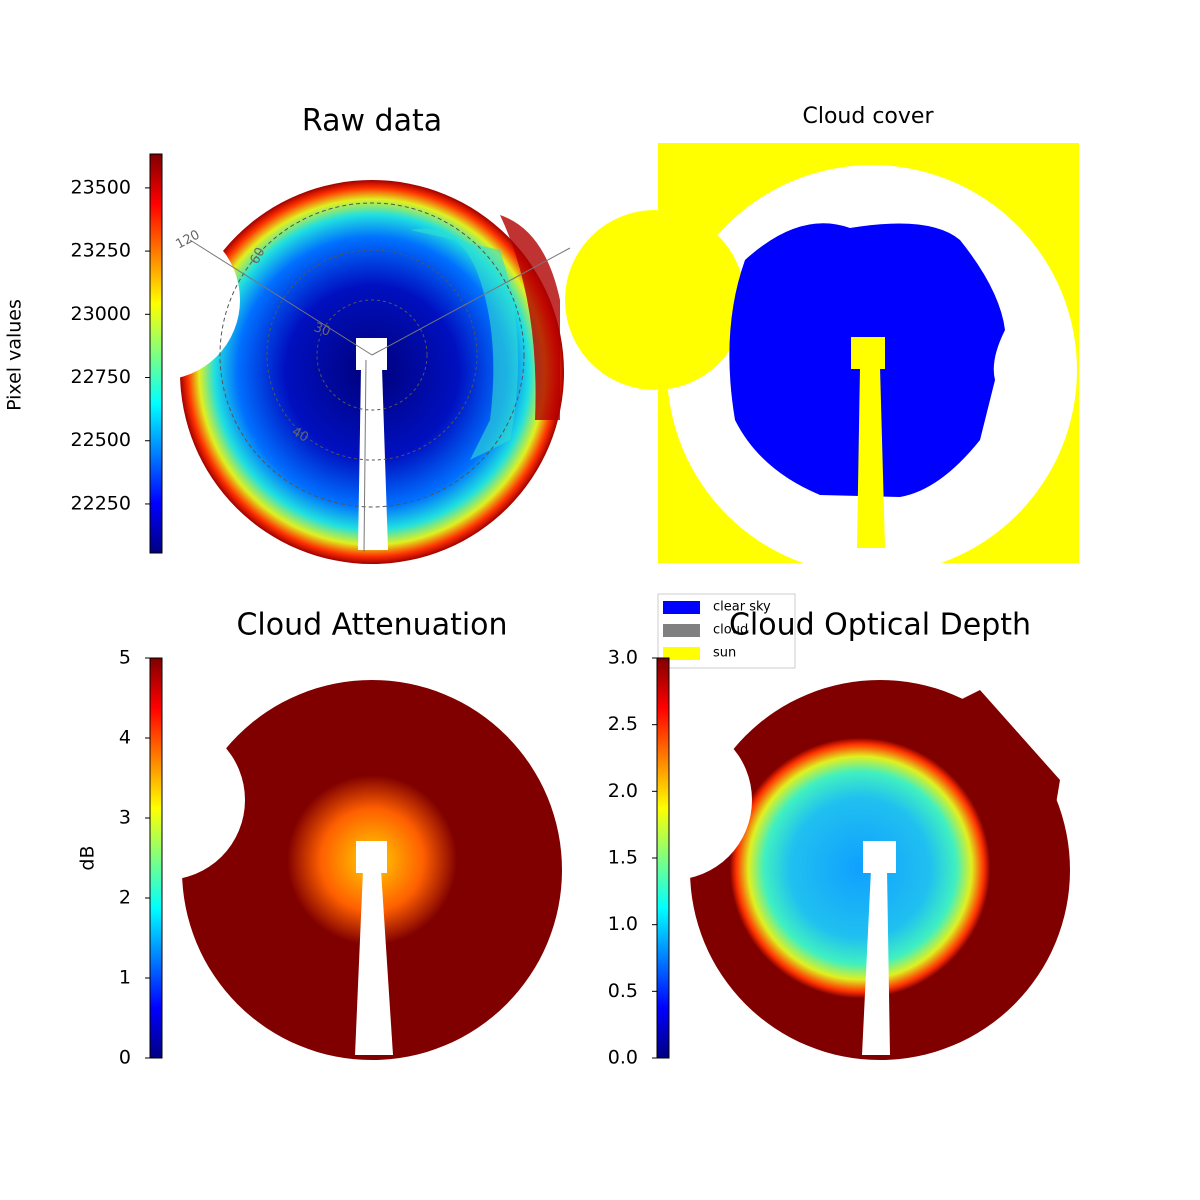 The width and height of the screenshot is (1200, 1200). What do you see at coordinates (869, 116) in the screenshot?
I see `panel-title: Cloud cover` at bounding box center [869, 116].